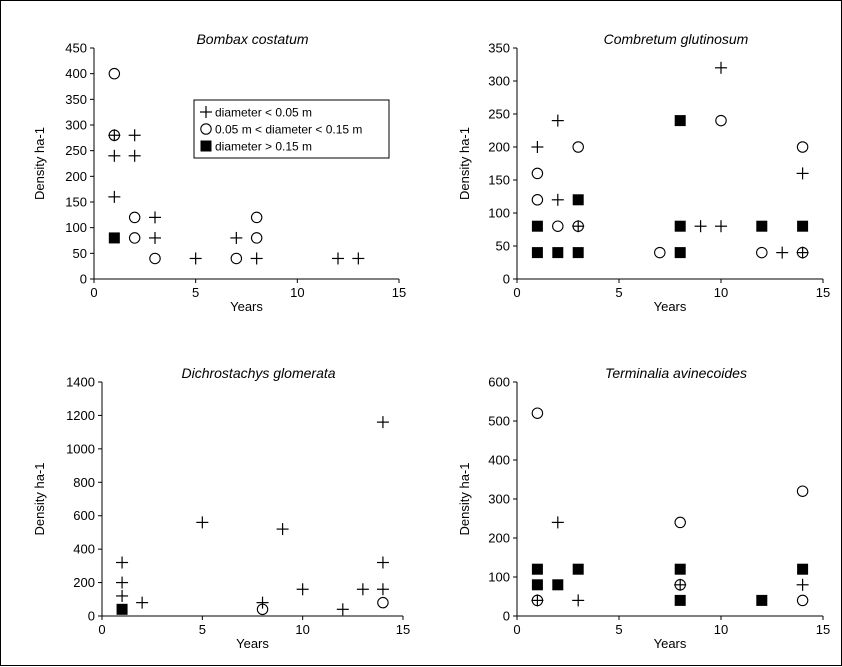  Describe the element at coordinates (302, 629) in the screenshot. I see `x-tick-label: 10` at that location.